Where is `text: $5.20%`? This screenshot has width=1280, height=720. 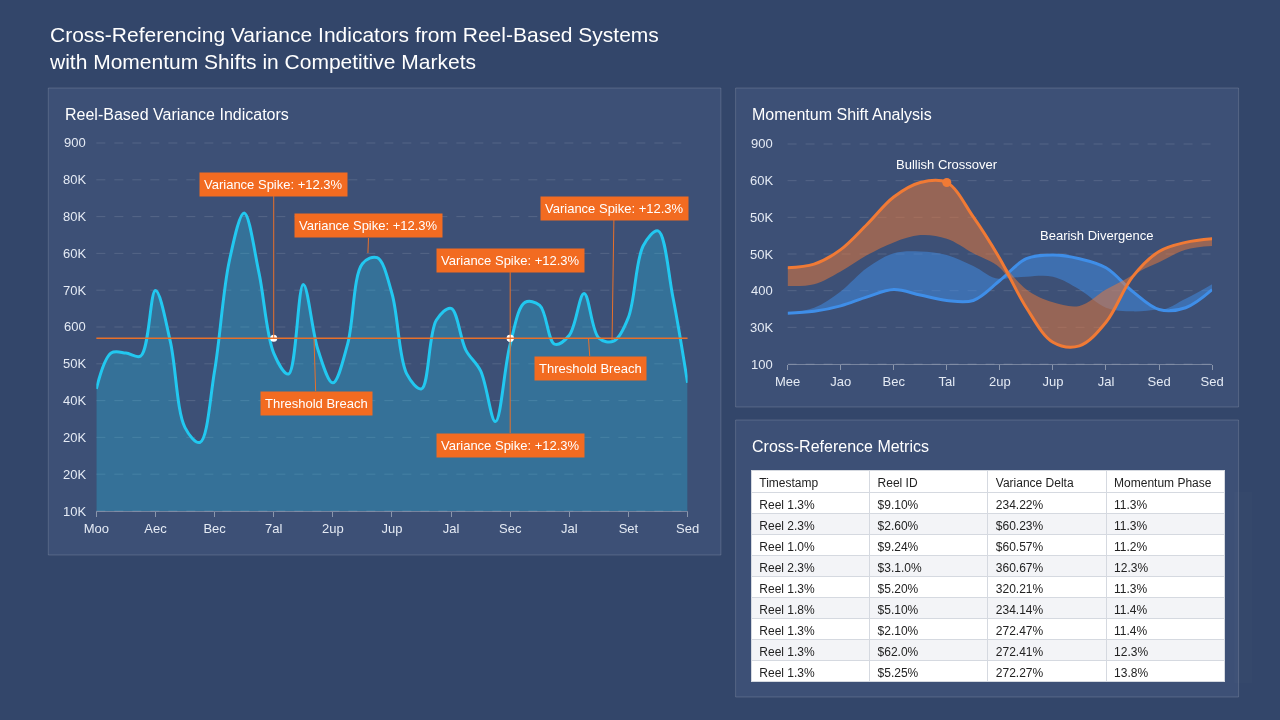
text: $5.20% is located at coordinates (898, 589).